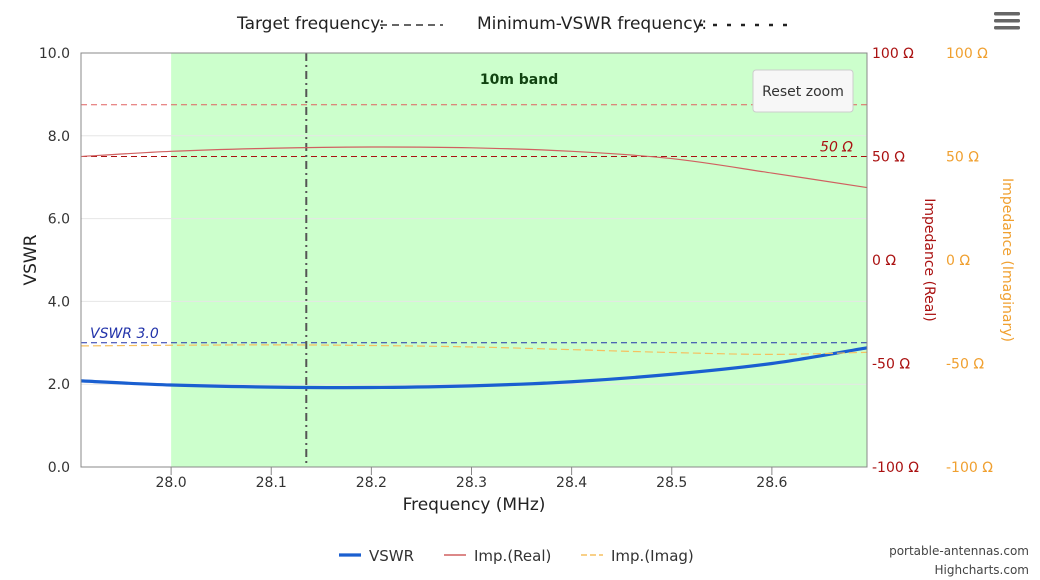 The image size is (1040, 580). What do you see at coordinates (512, 556) in the screenshot?
I see `legend-item-1: Imp.(Real)` at bounding box center [512, 556].